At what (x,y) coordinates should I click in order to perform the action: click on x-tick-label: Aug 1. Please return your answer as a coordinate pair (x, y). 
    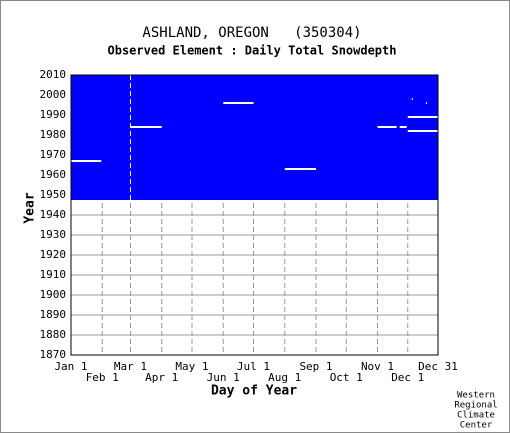
    Looking at the image, I should click on (284, 377).